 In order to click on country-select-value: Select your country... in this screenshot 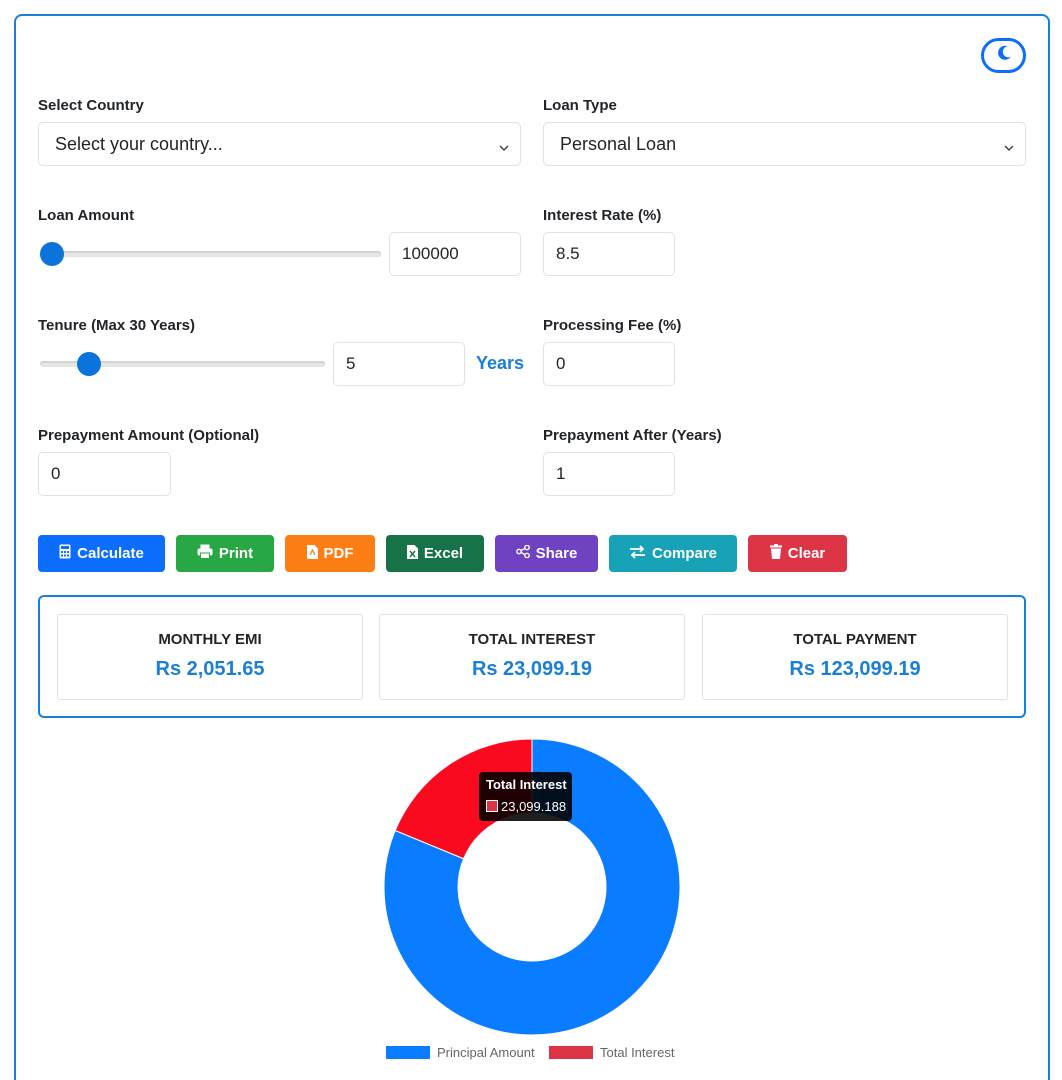, I will do `click(139, 143)`.